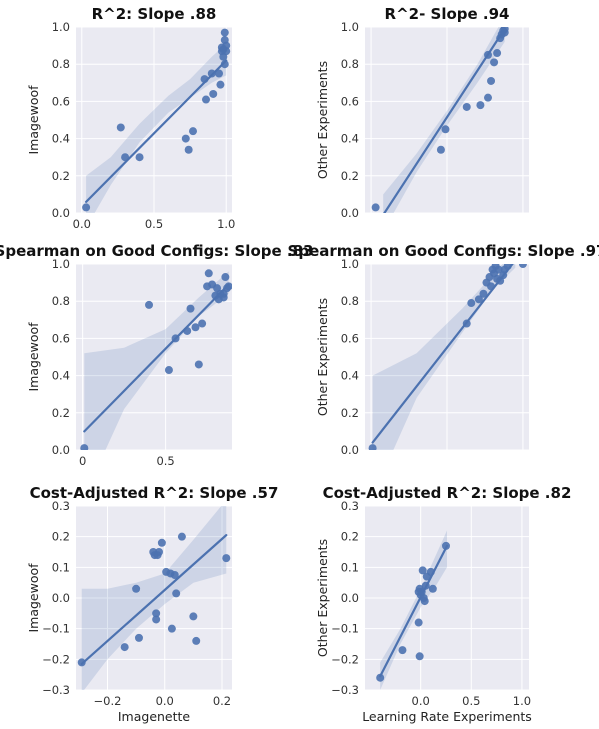 Image resolution: width=599 pixels, height=729 pixels. Describe the element at coordinates (56, 629) in the screenshot. I see `y-tick-label: −0.1` at that location.